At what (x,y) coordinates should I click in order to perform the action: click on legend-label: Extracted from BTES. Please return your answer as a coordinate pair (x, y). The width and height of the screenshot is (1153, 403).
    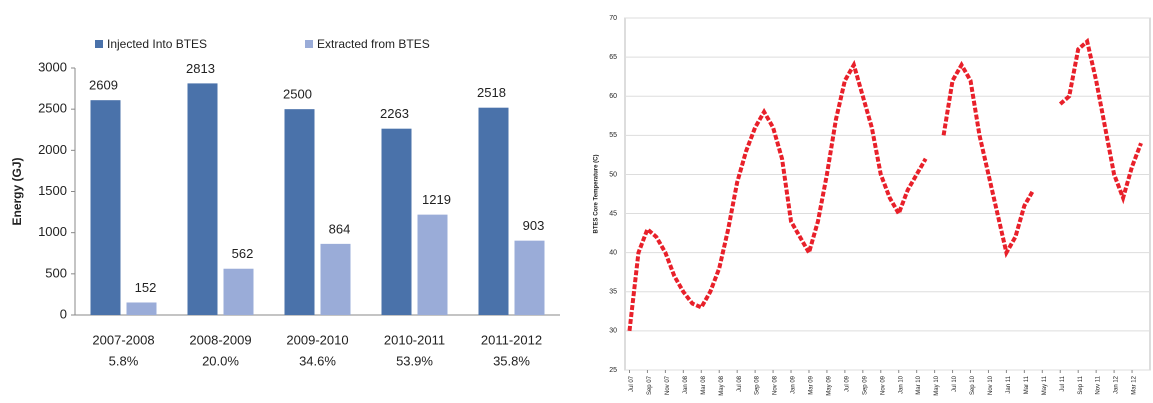
    Looking at the image, I should click on (373, 44).